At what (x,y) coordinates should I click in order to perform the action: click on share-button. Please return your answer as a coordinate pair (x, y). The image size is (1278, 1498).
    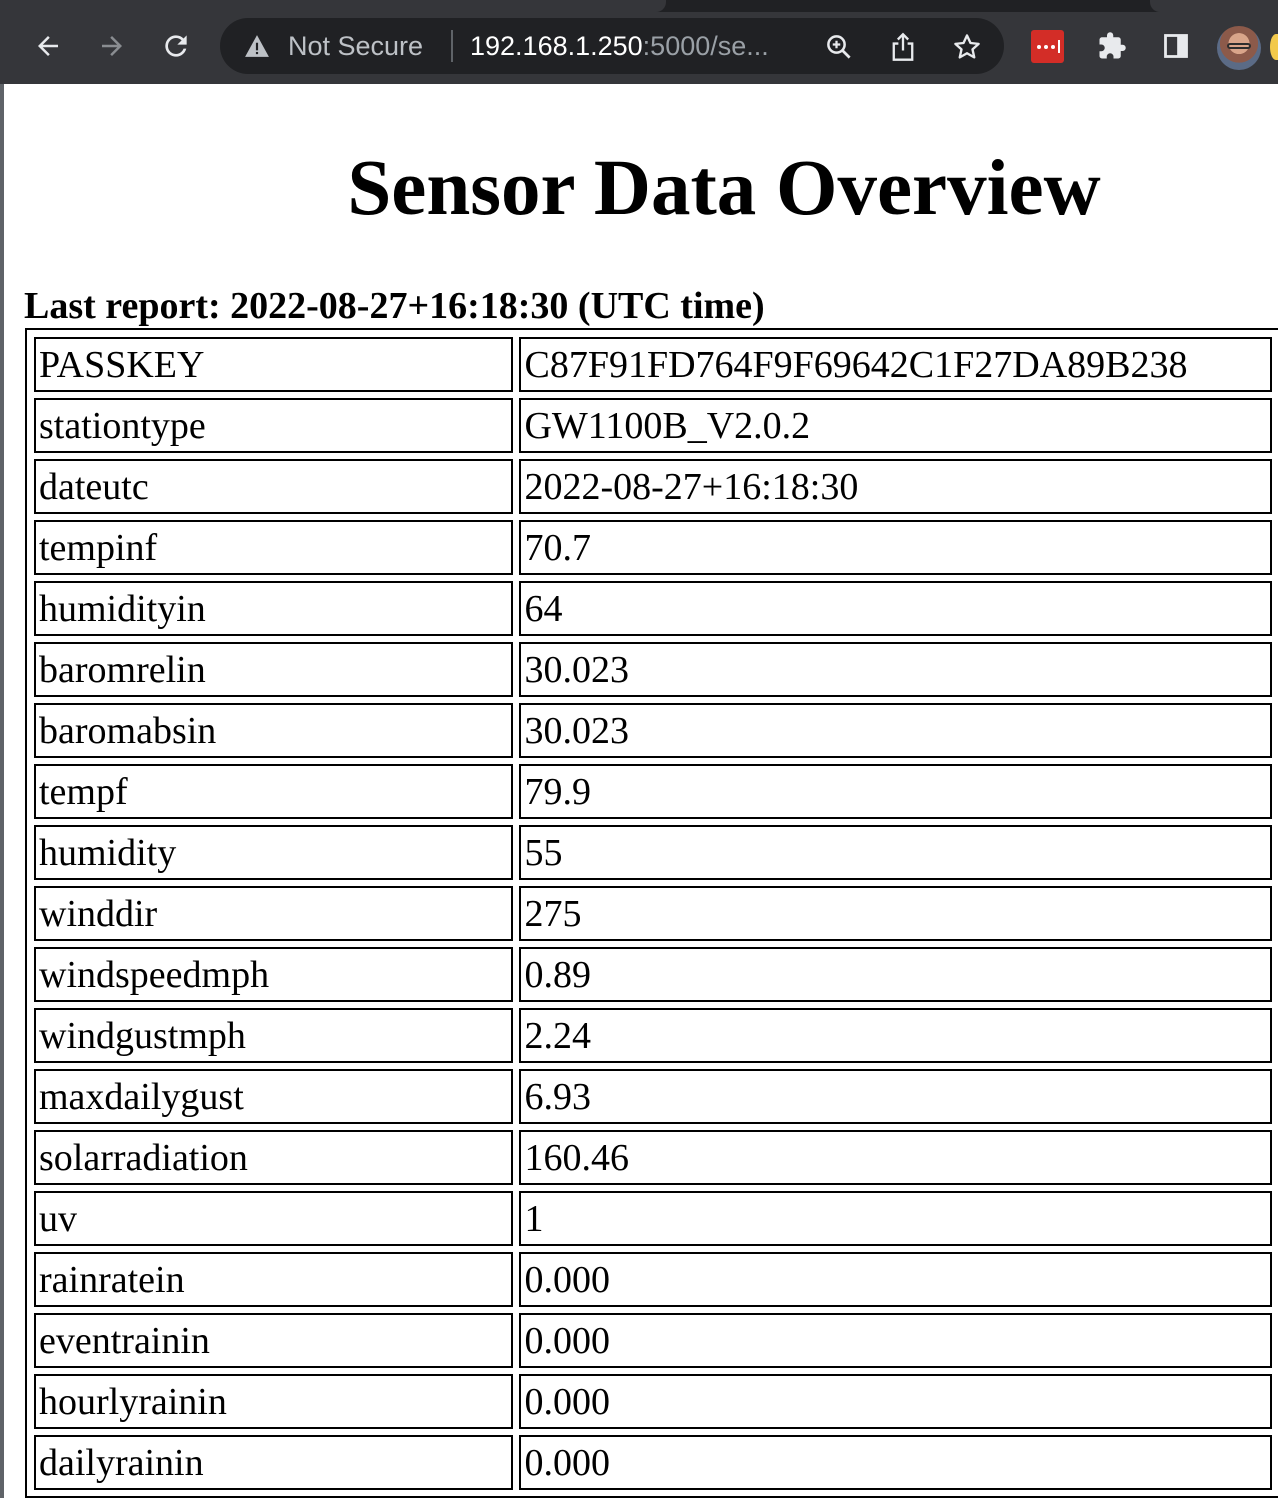
    Looking at the image, I should click on (903, 47).